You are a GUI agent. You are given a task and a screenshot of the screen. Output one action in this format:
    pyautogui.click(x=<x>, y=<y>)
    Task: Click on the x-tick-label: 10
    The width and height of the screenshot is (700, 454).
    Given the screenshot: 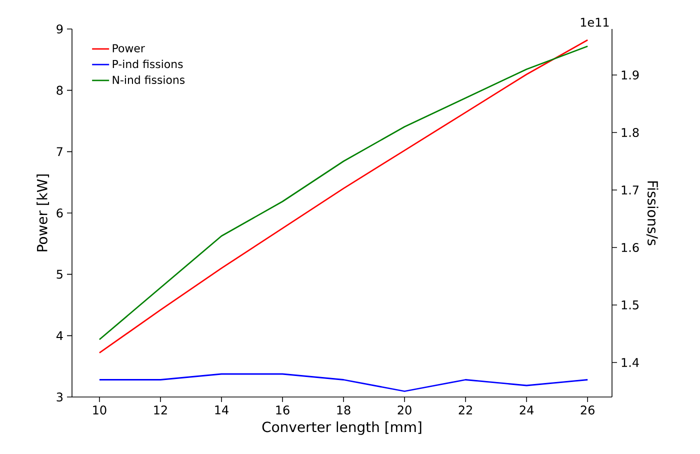 What is the action you would take?
    pyautogui.click(x=99, y=410)
    